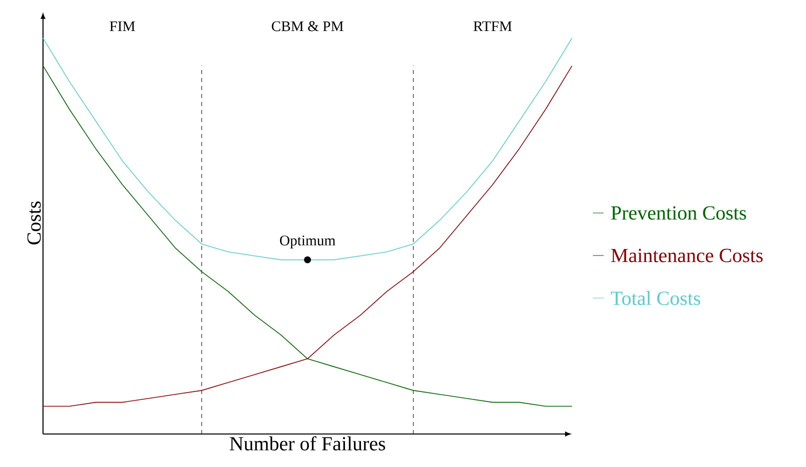  Describe the element at coordinates (678, 213) in the screenshot. I see `legend-label: Prevention Costs` at that location.